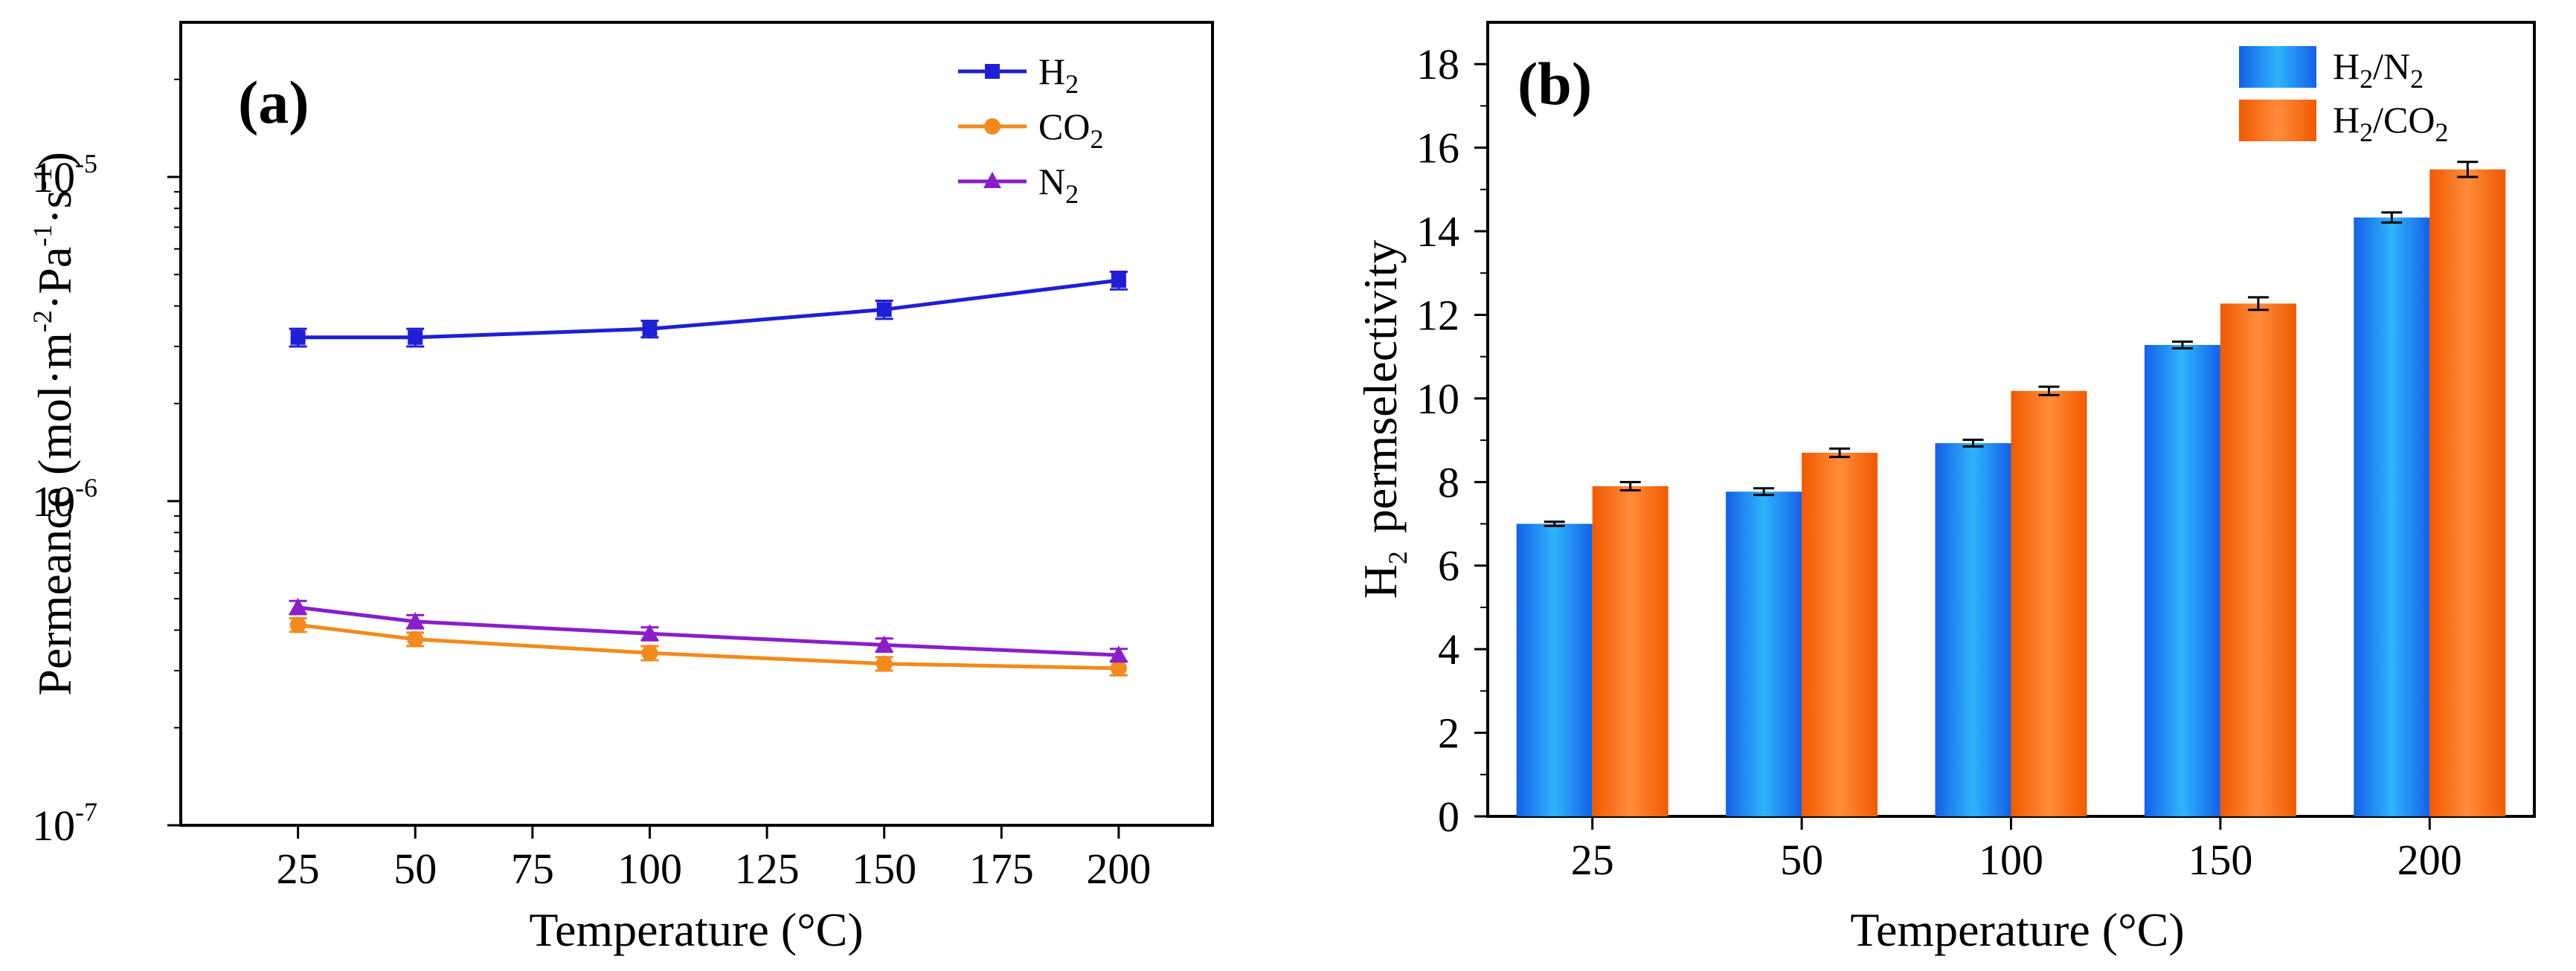 This screenshot has width=2576, height=971. I want to click on x-tick-label-a-150: 150, so click(884, 869).